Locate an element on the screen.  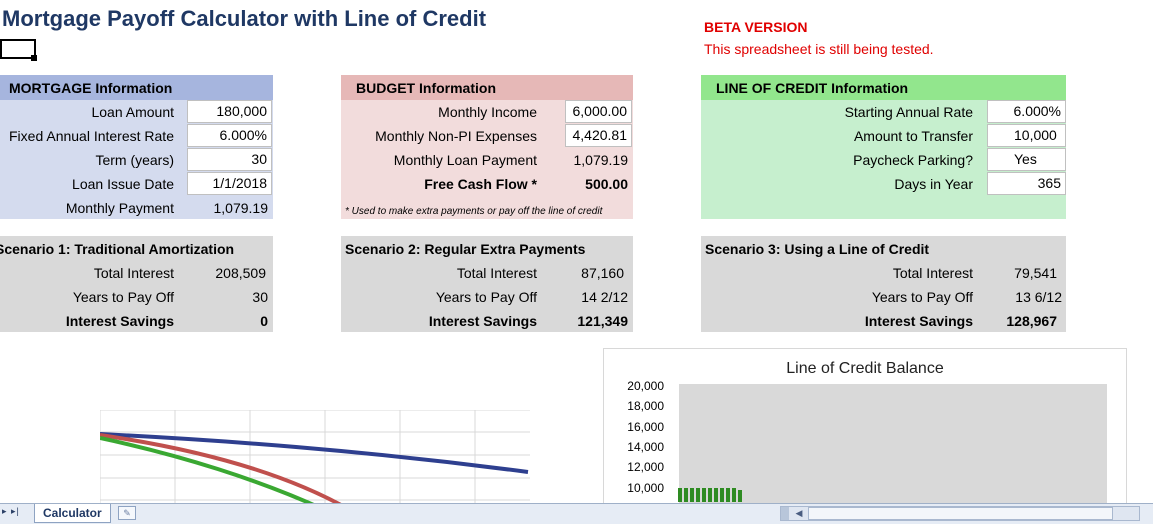
tab-scroll-arrows-icon: ▸ ▸| is located at coordinates (11, 511).